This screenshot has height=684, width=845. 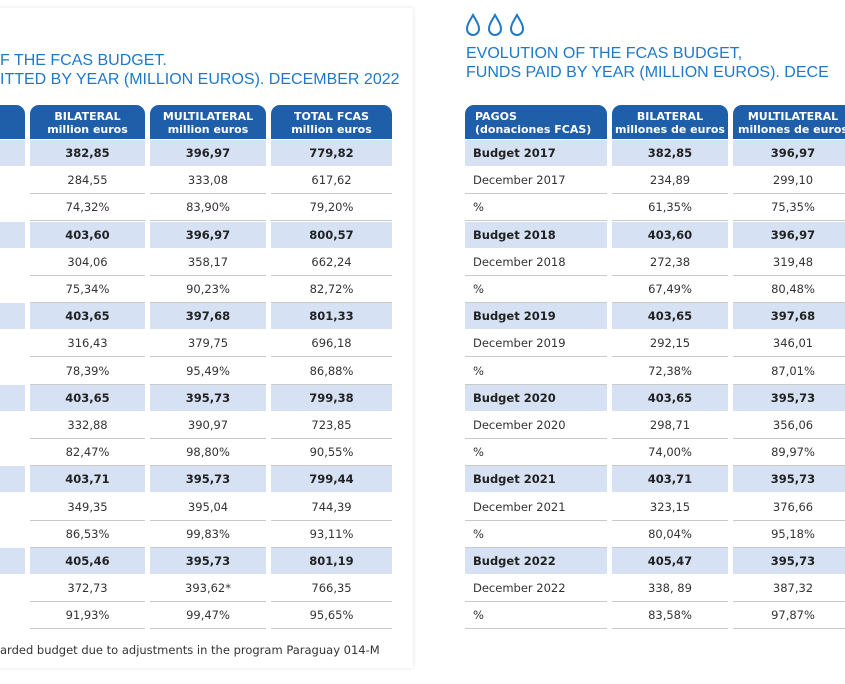 What do you see at coordinates (536, 122) in the screenshot?
I see `header-cell: PAGOS (donaciones FCAS)` at bounding box center [536, 122].